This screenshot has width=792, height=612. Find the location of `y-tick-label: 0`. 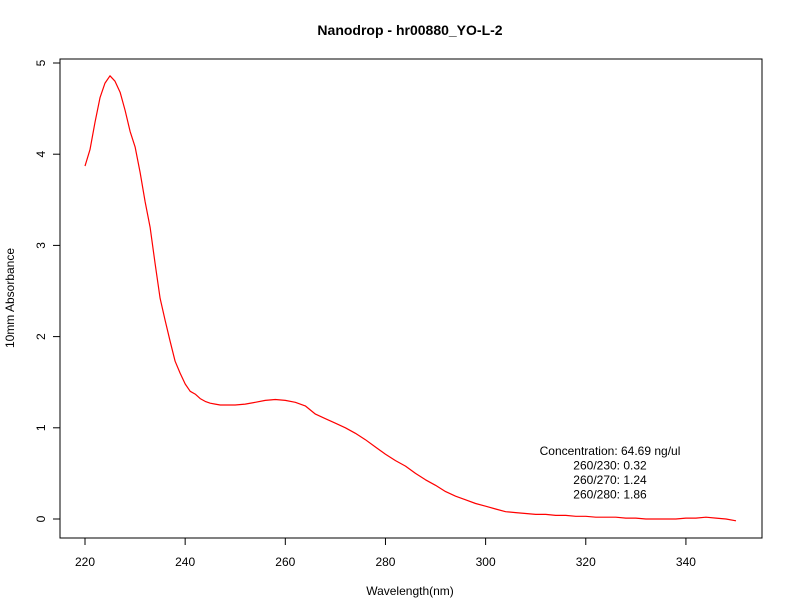

y-tick-label: 0 is located at coordinates (41, 518).